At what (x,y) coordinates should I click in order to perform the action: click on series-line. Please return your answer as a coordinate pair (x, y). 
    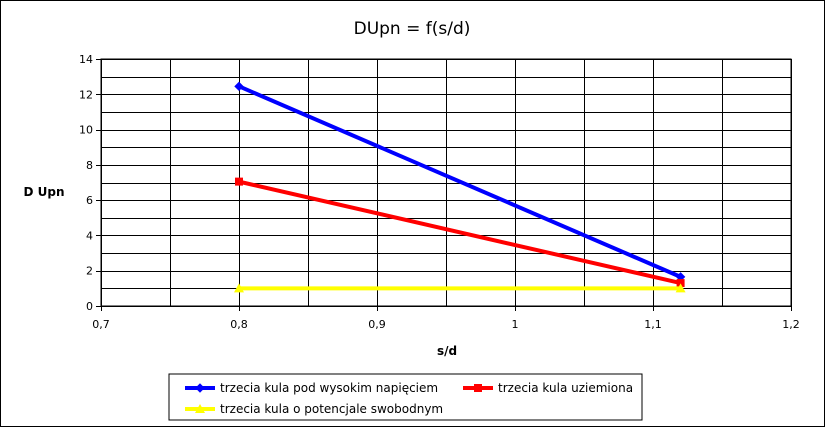
    Looking at the image, I should click on (460, 232).